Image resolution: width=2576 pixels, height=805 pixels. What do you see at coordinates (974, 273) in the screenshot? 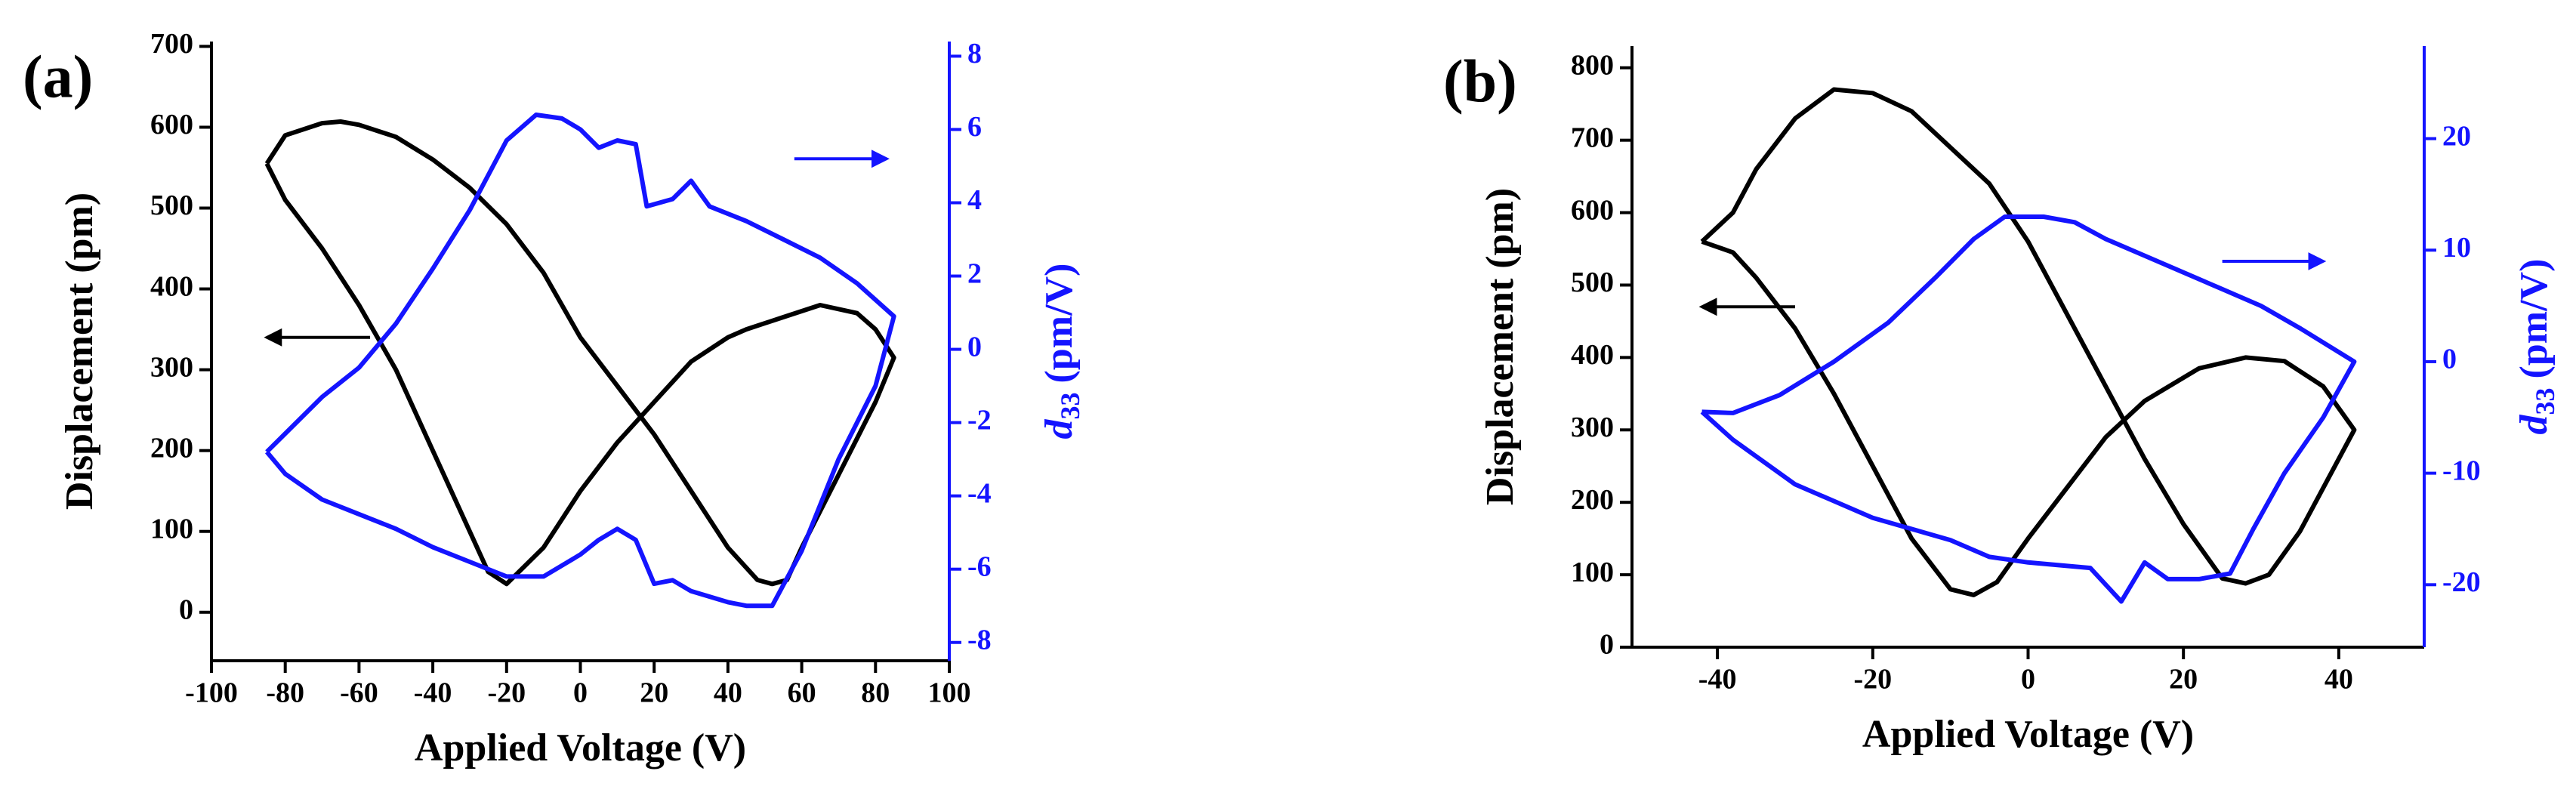
I see `y2-tick-label: 2` at bounding box center [974, 273].